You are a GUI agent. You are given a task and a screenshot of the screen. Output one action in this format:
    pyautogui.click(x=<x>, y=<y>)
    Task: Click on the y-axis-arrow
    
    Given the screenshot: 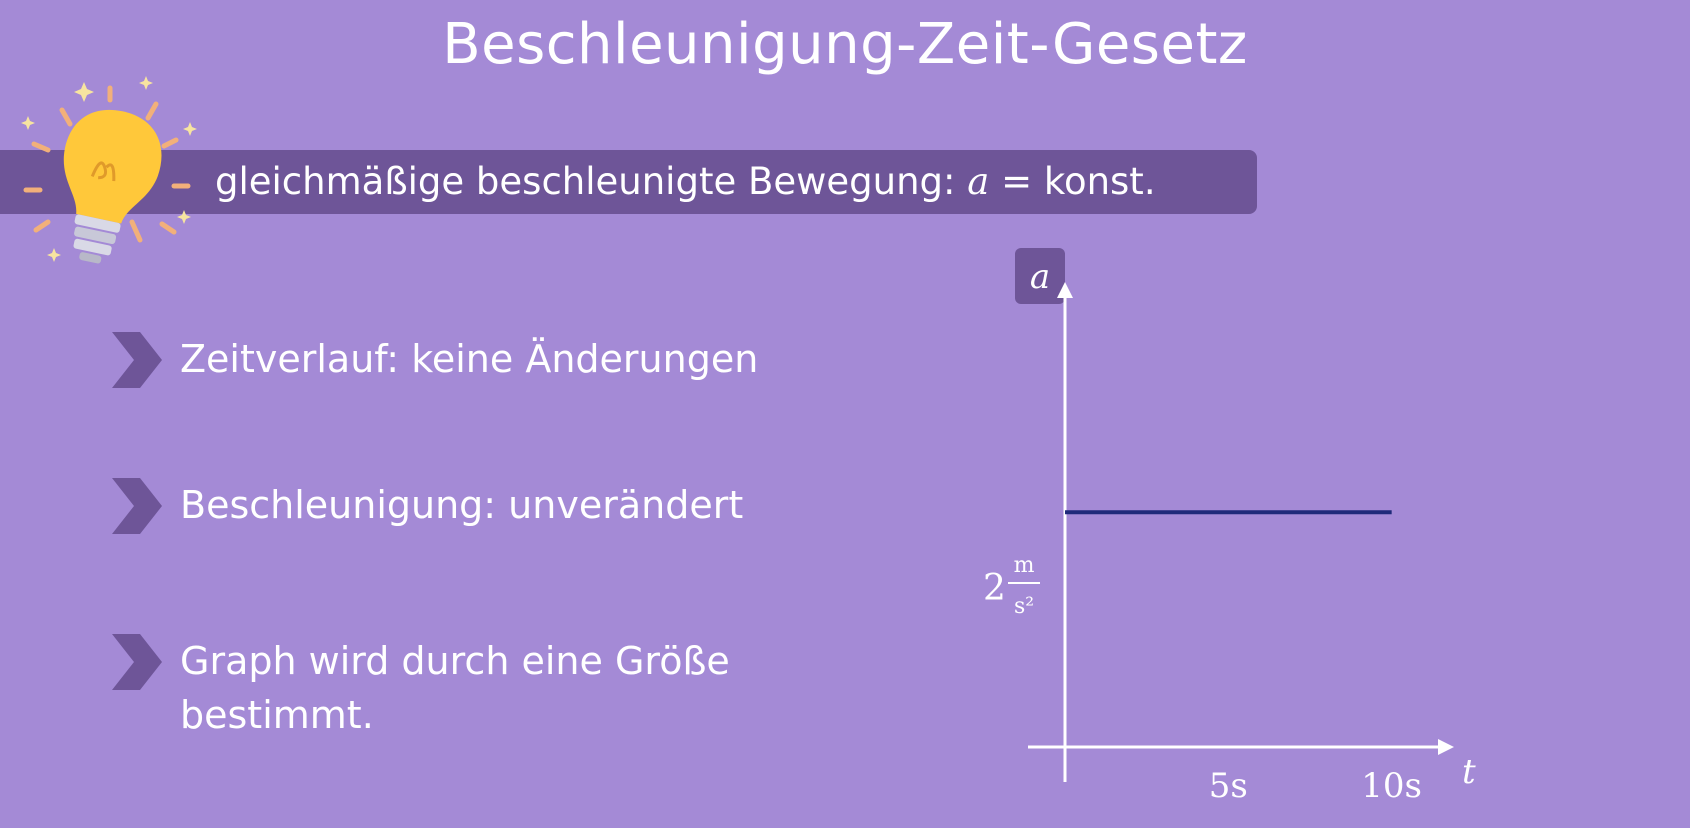 What is the action you would take?
    pyautogui.click(x=1065, y=290)
    